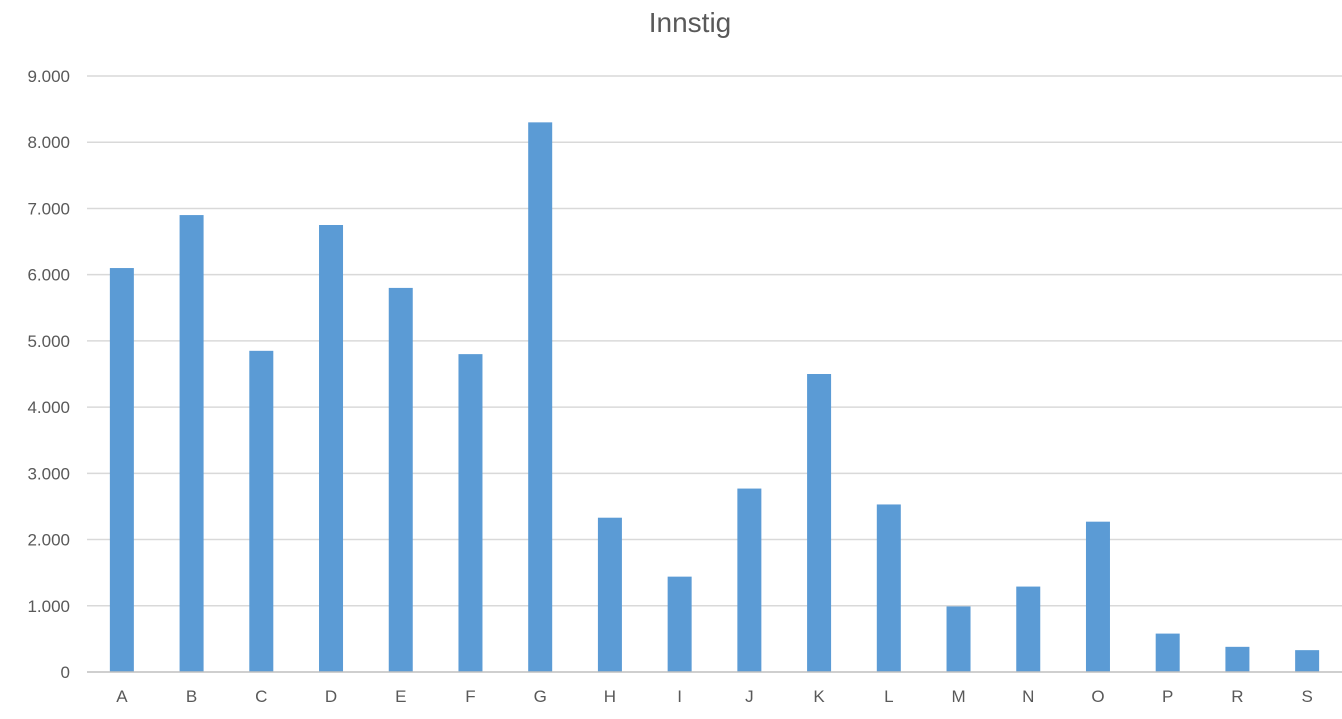  Describe the element at coordinates (540, 397) in the screenshot. I see `bar-g` at that location.